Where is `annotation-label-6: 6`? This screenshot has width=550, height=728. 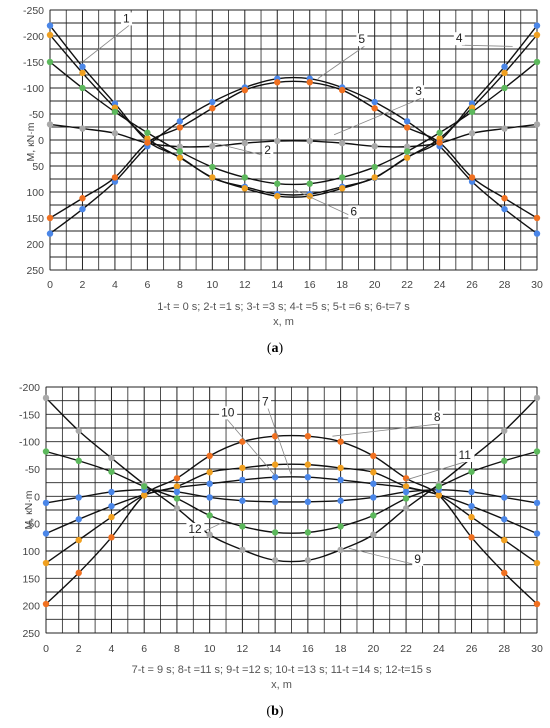
annotation-label-6: 6 is located at coordinates (353, 211).